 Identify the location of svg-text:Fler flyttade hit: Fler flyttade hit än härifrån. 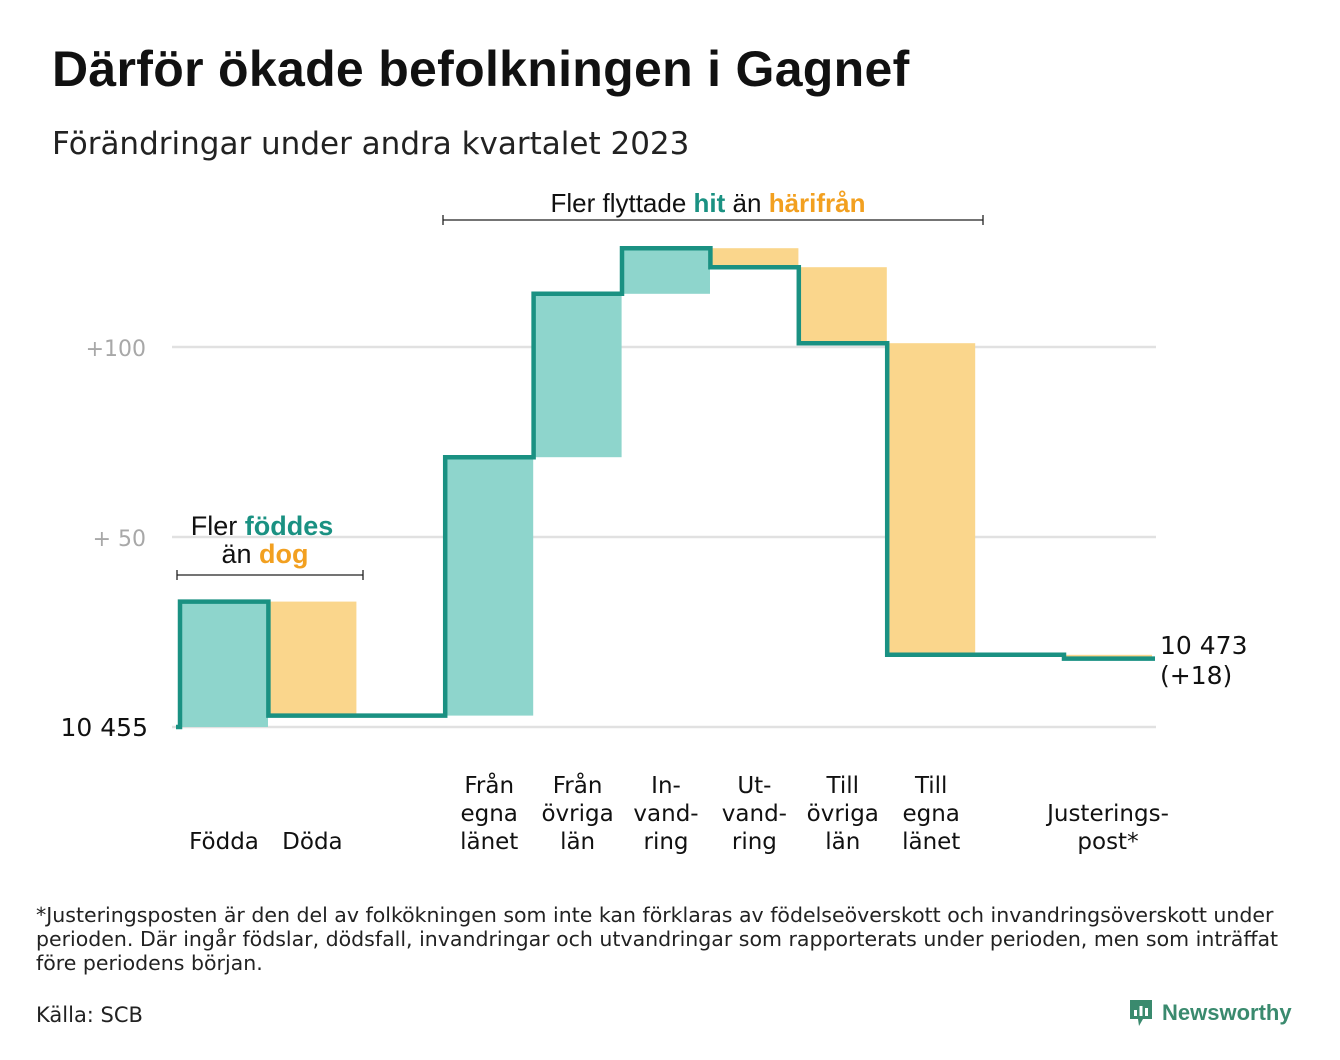
(707, 203).